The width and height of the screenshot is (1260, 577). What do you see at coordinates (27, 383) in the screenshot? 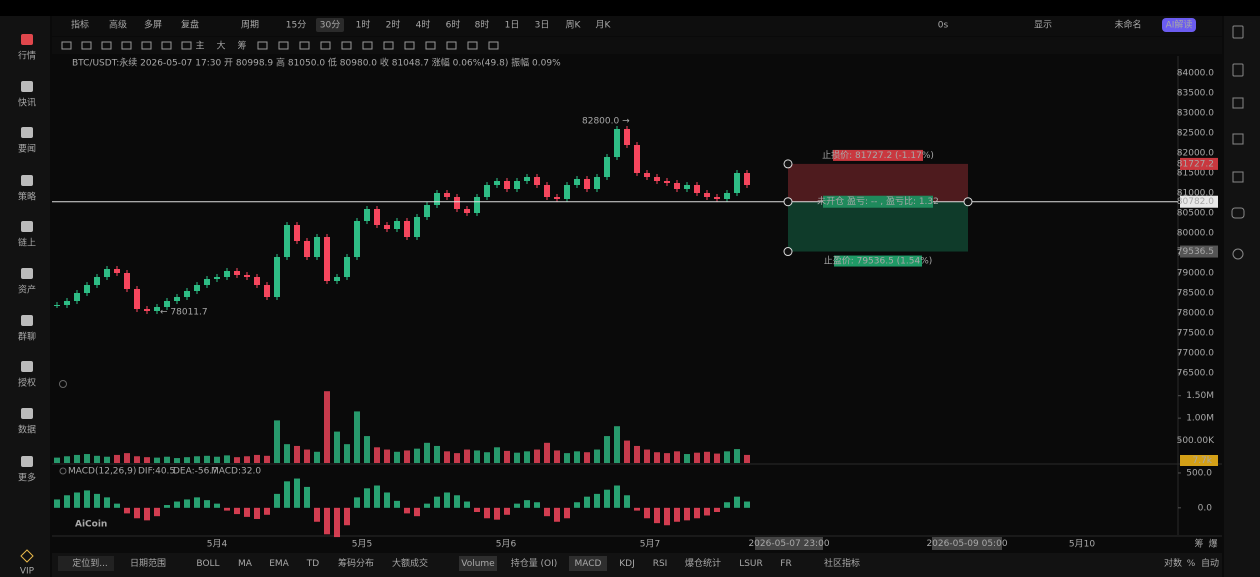
I see `sidebar-item: 授权` at bounding box center [27, 383].